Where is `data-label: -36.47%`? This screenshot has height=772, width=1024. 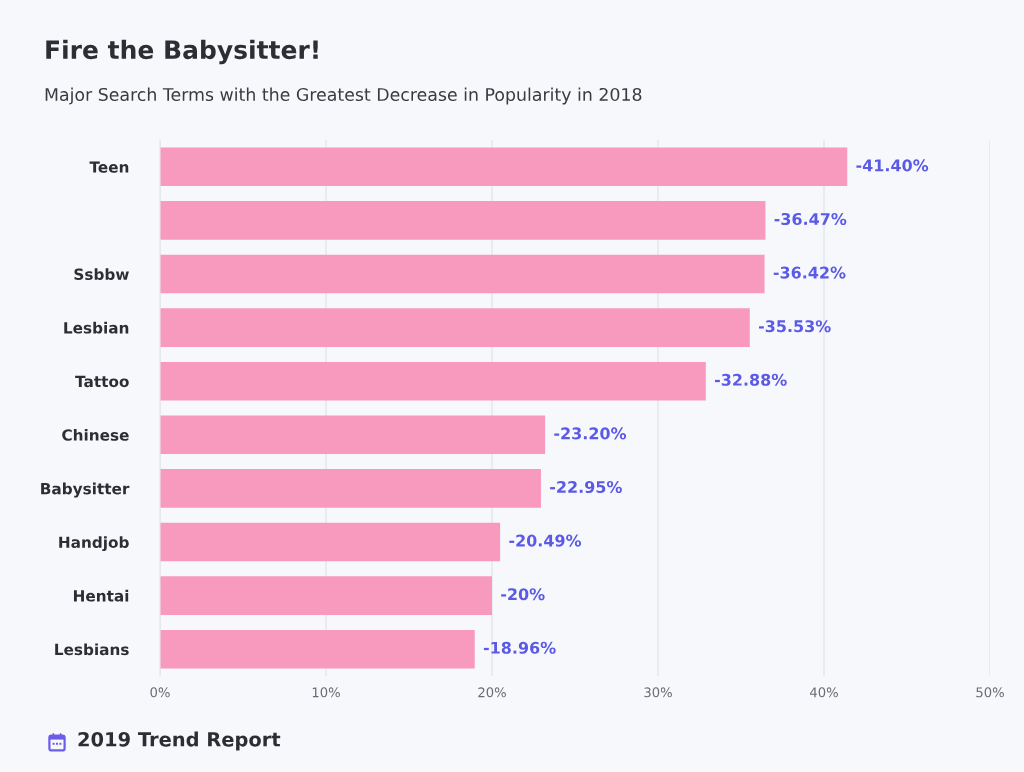
data-label: -36.47% is located at coordinates (810, 219).